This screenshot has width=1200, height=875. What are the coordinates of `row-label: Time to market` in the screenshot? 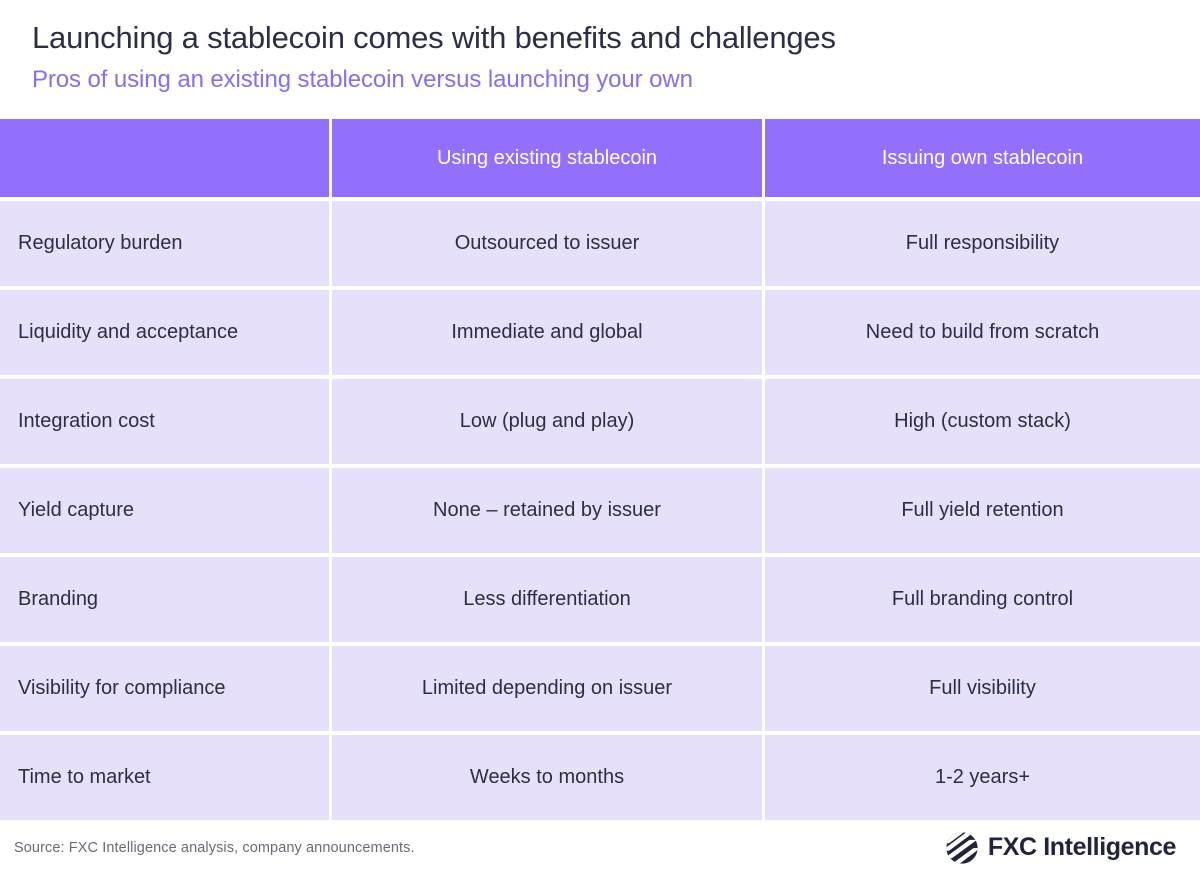 It's located at (166, 775).